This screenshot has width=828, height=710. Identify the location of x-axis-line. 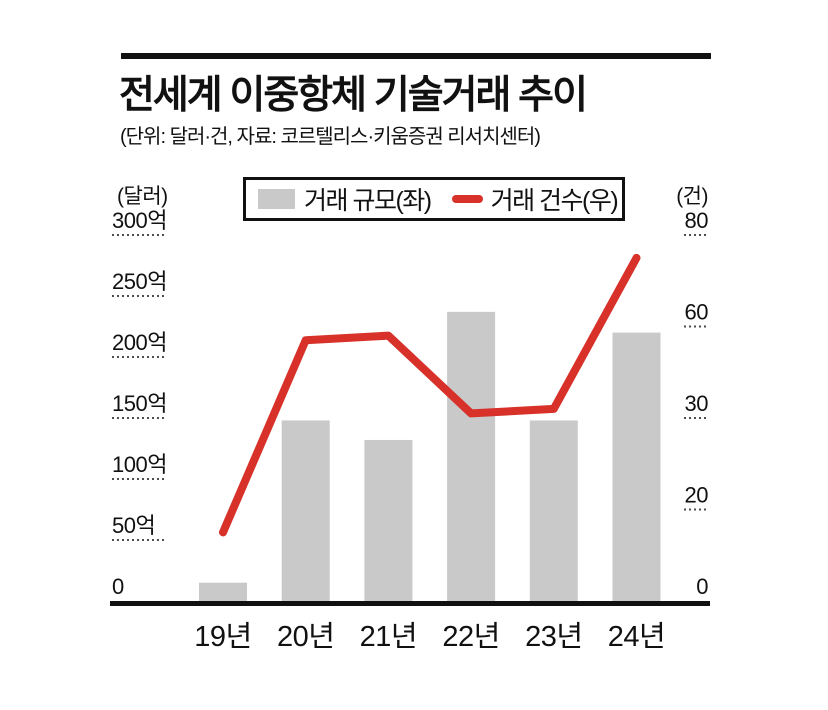
(410, 603).